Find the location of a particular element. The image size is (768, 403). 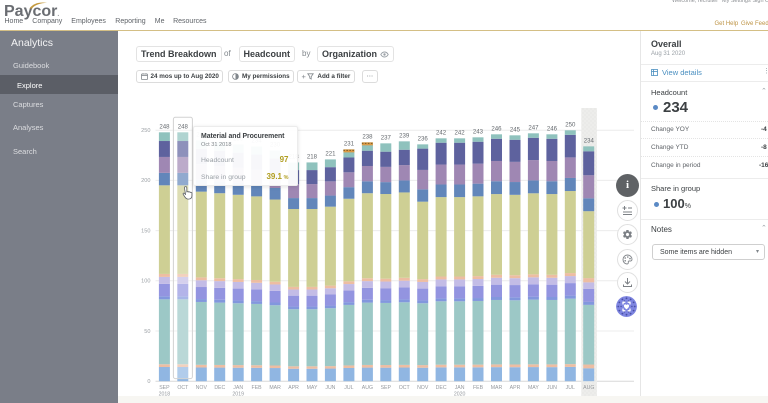

svg-text: 236 is located at coordinates (423, 139).